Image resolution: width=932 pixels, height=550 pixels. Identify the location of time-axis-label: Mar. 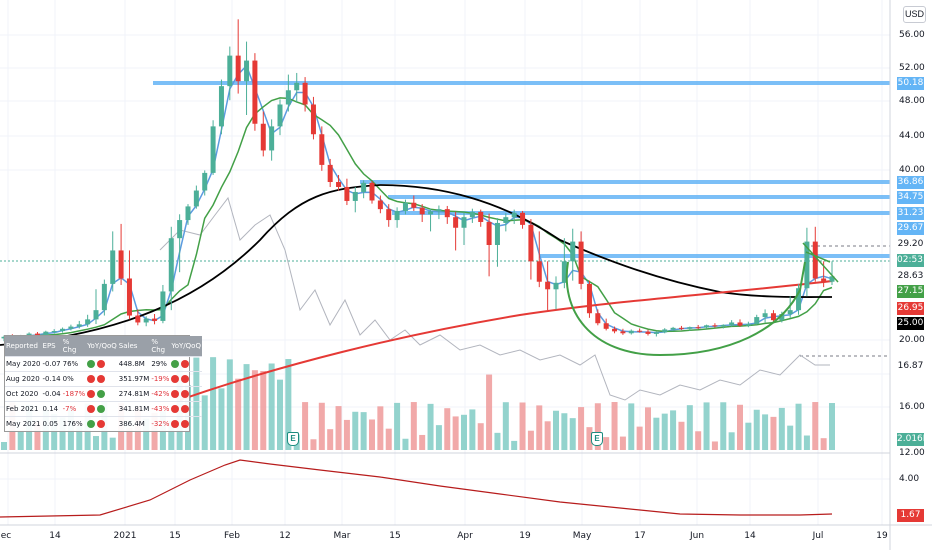
(342, 536).